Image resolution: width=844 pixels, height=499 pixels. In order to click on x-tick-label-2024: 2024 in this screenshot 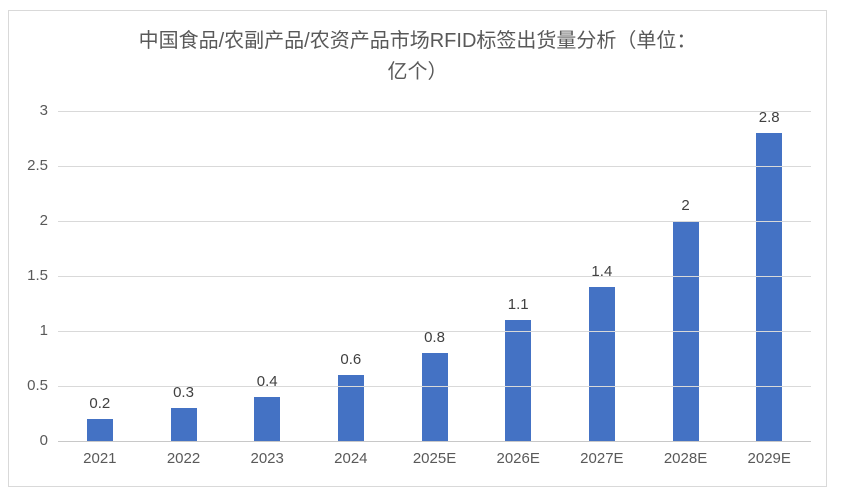, I will do `click(351, 458)`.